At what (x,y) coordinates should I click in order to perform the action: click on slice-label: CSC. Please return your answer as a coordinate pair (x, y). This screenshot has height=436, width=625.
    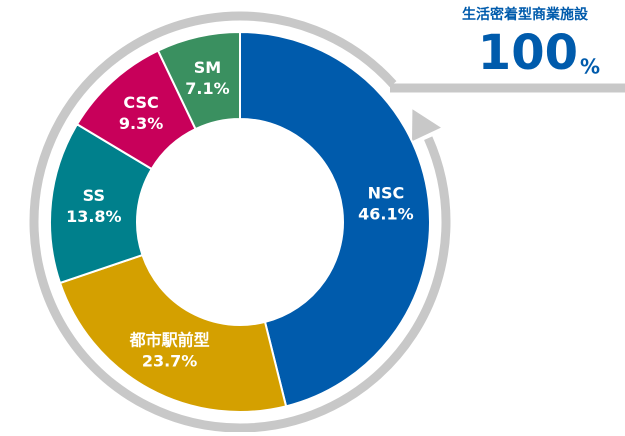
    Looking at the image, I should click on (140, 102).